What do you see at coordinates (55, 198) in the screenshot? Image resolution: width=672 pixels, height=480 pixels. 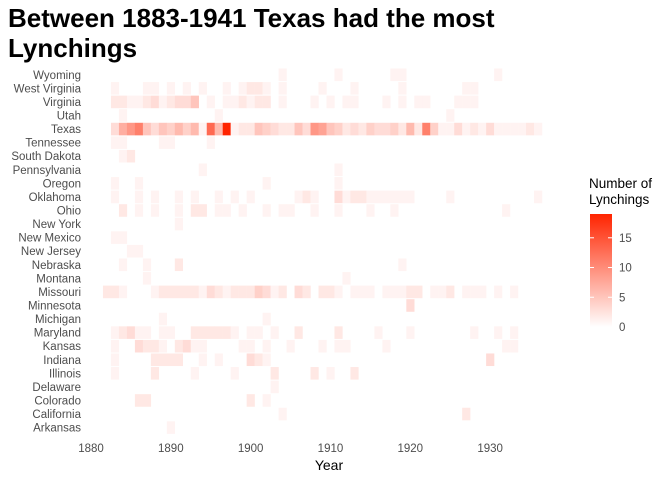 I see `y-tick-label: Oklahoma` at bounding box center [55, 198].